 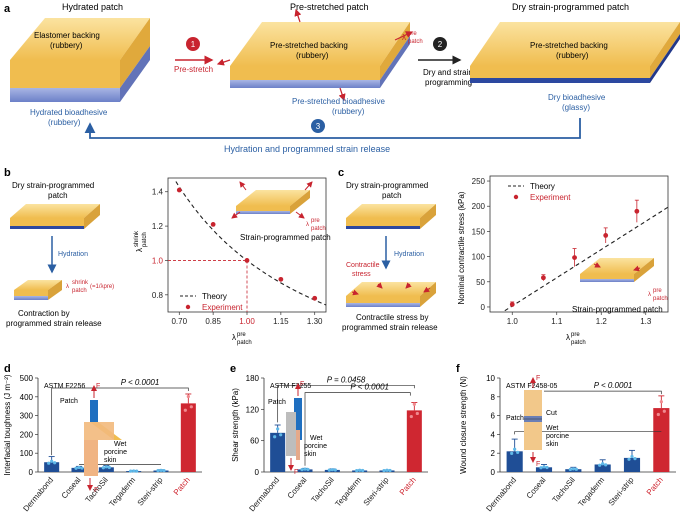 I want to click on e-pvalue-2: P < 0.0001, so click(x=369, y=387).